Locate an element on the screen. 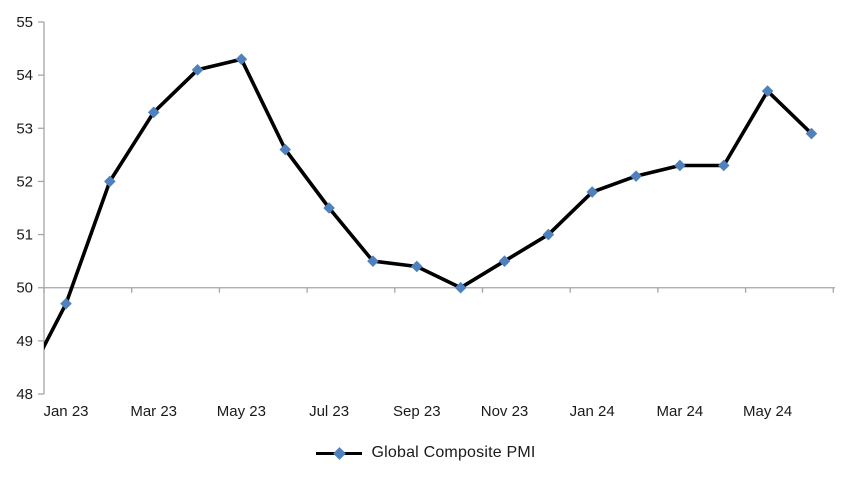  y-tick-label: 51 is located at coordinates (24, 235).